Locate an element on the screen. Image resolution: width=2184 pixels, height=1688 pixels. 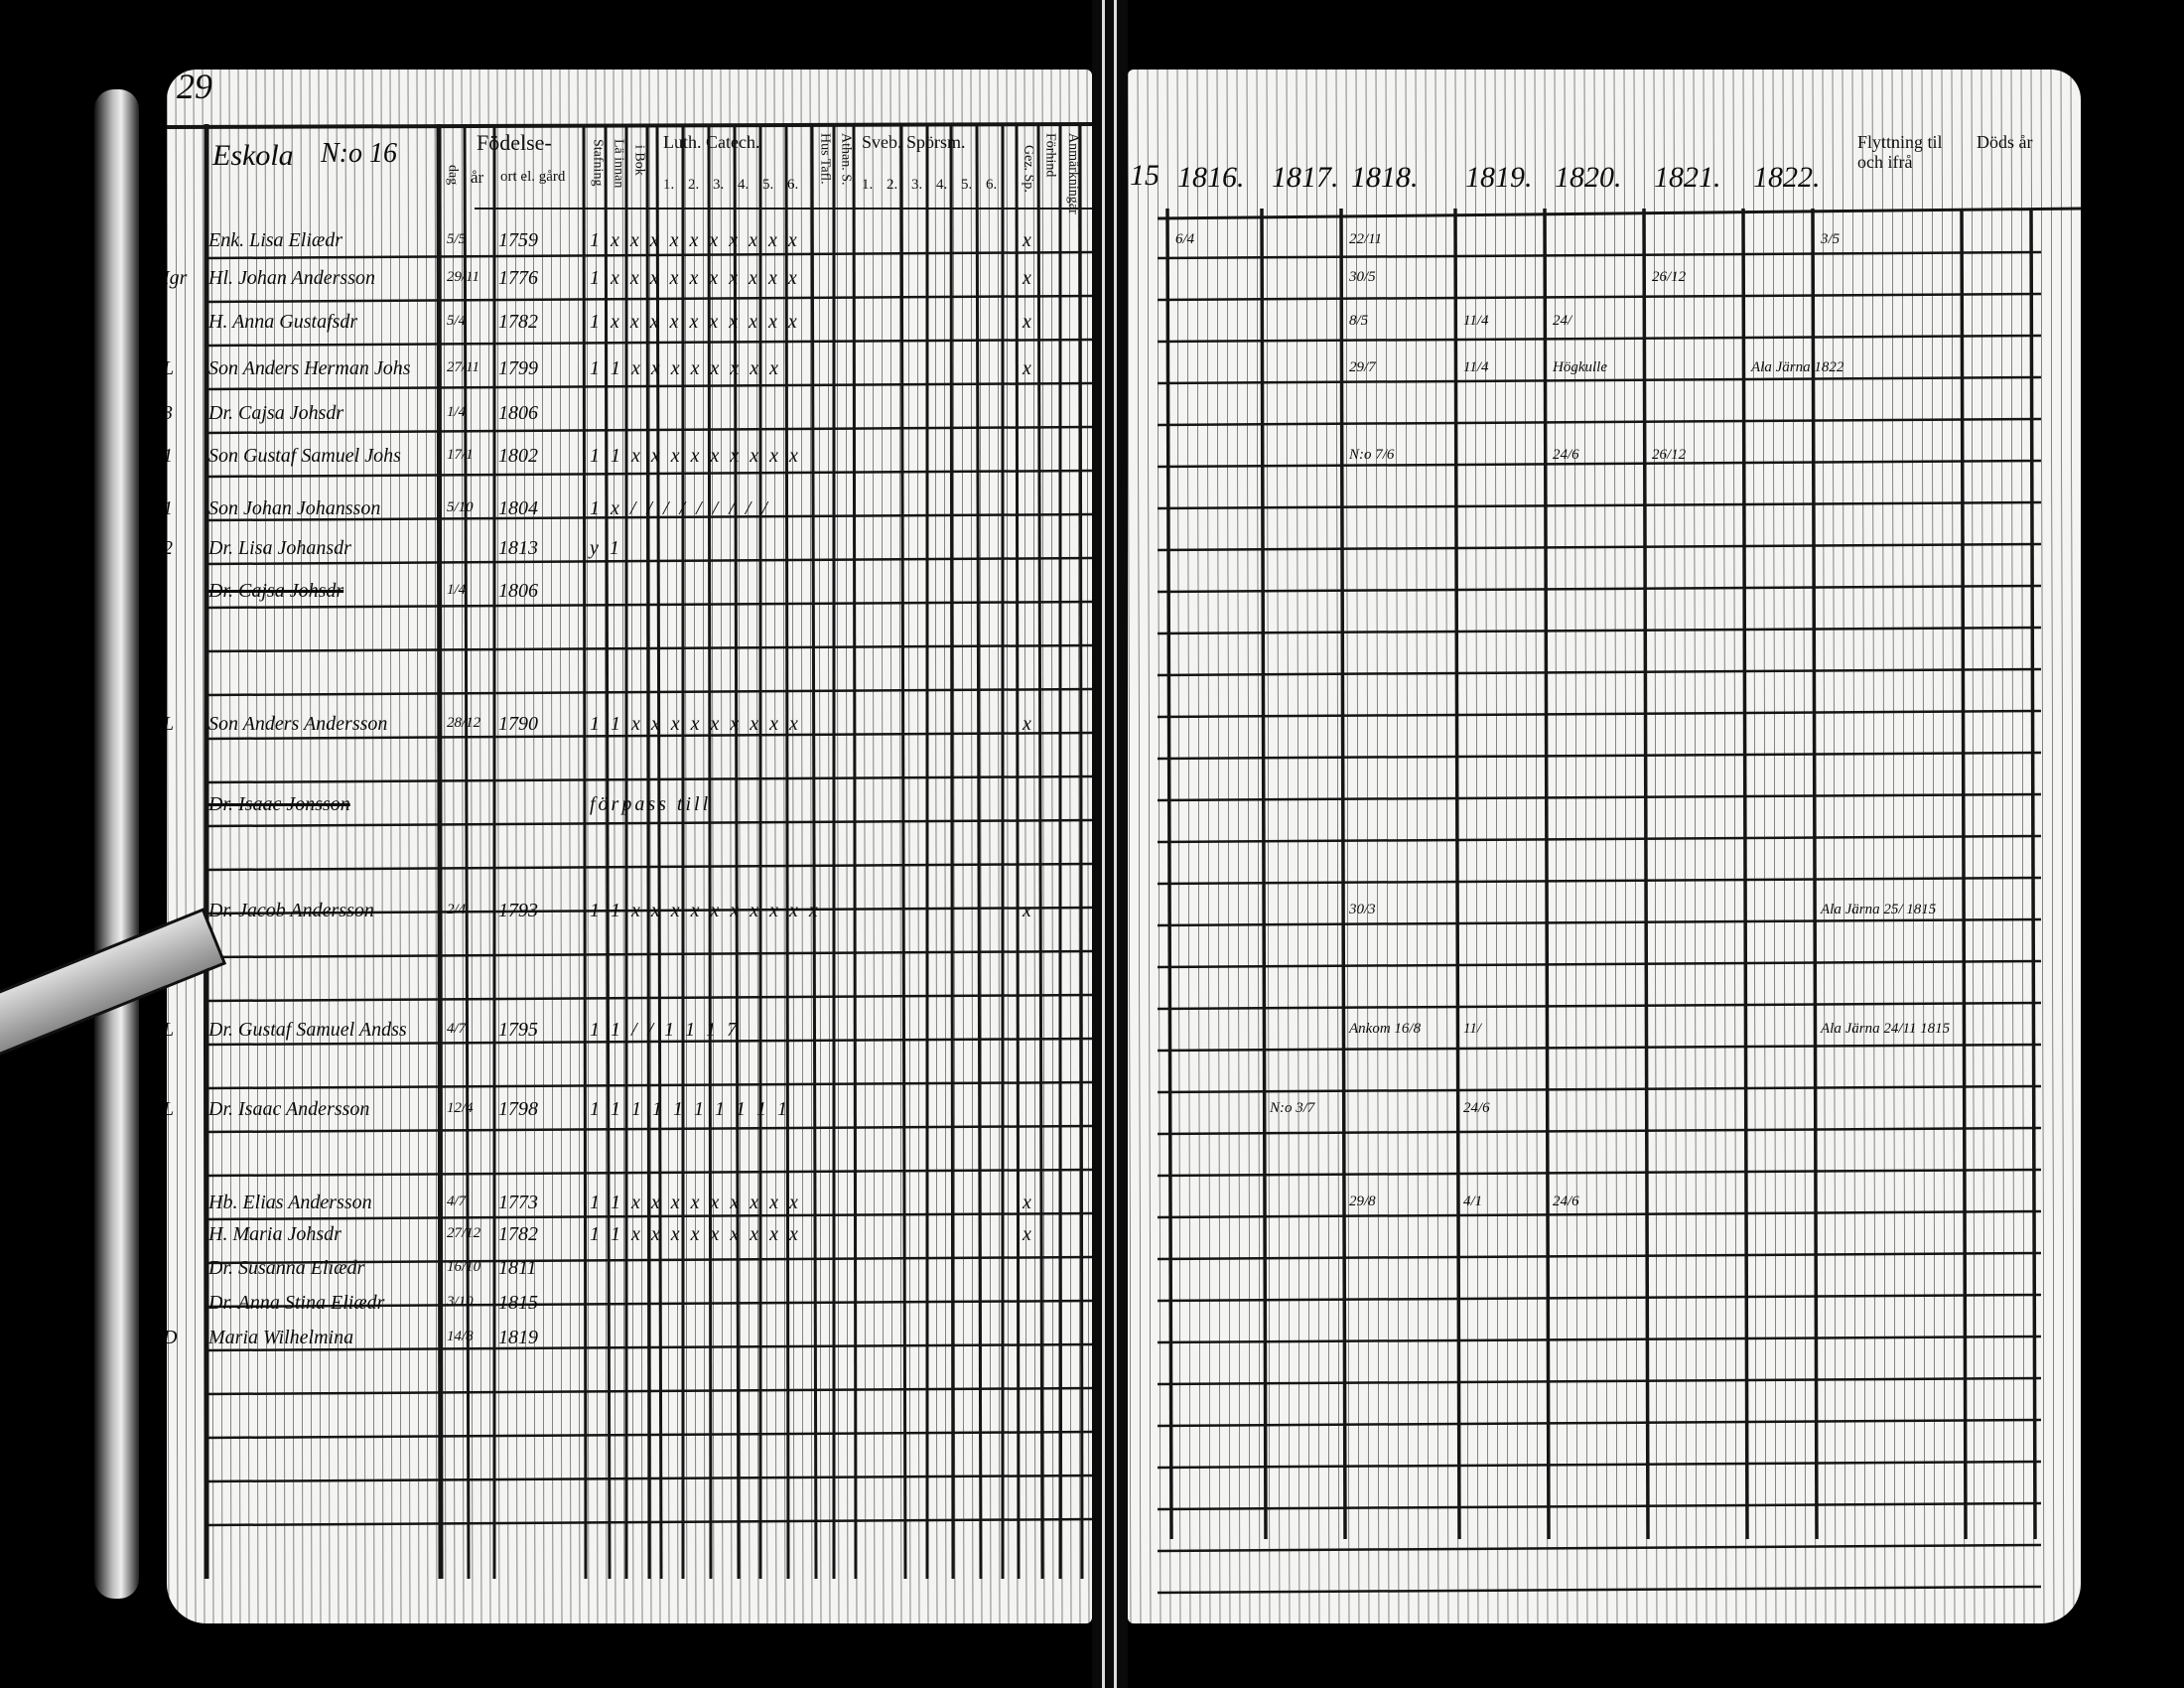
birth-year: 1798 is located at coordinates (518, 1109).